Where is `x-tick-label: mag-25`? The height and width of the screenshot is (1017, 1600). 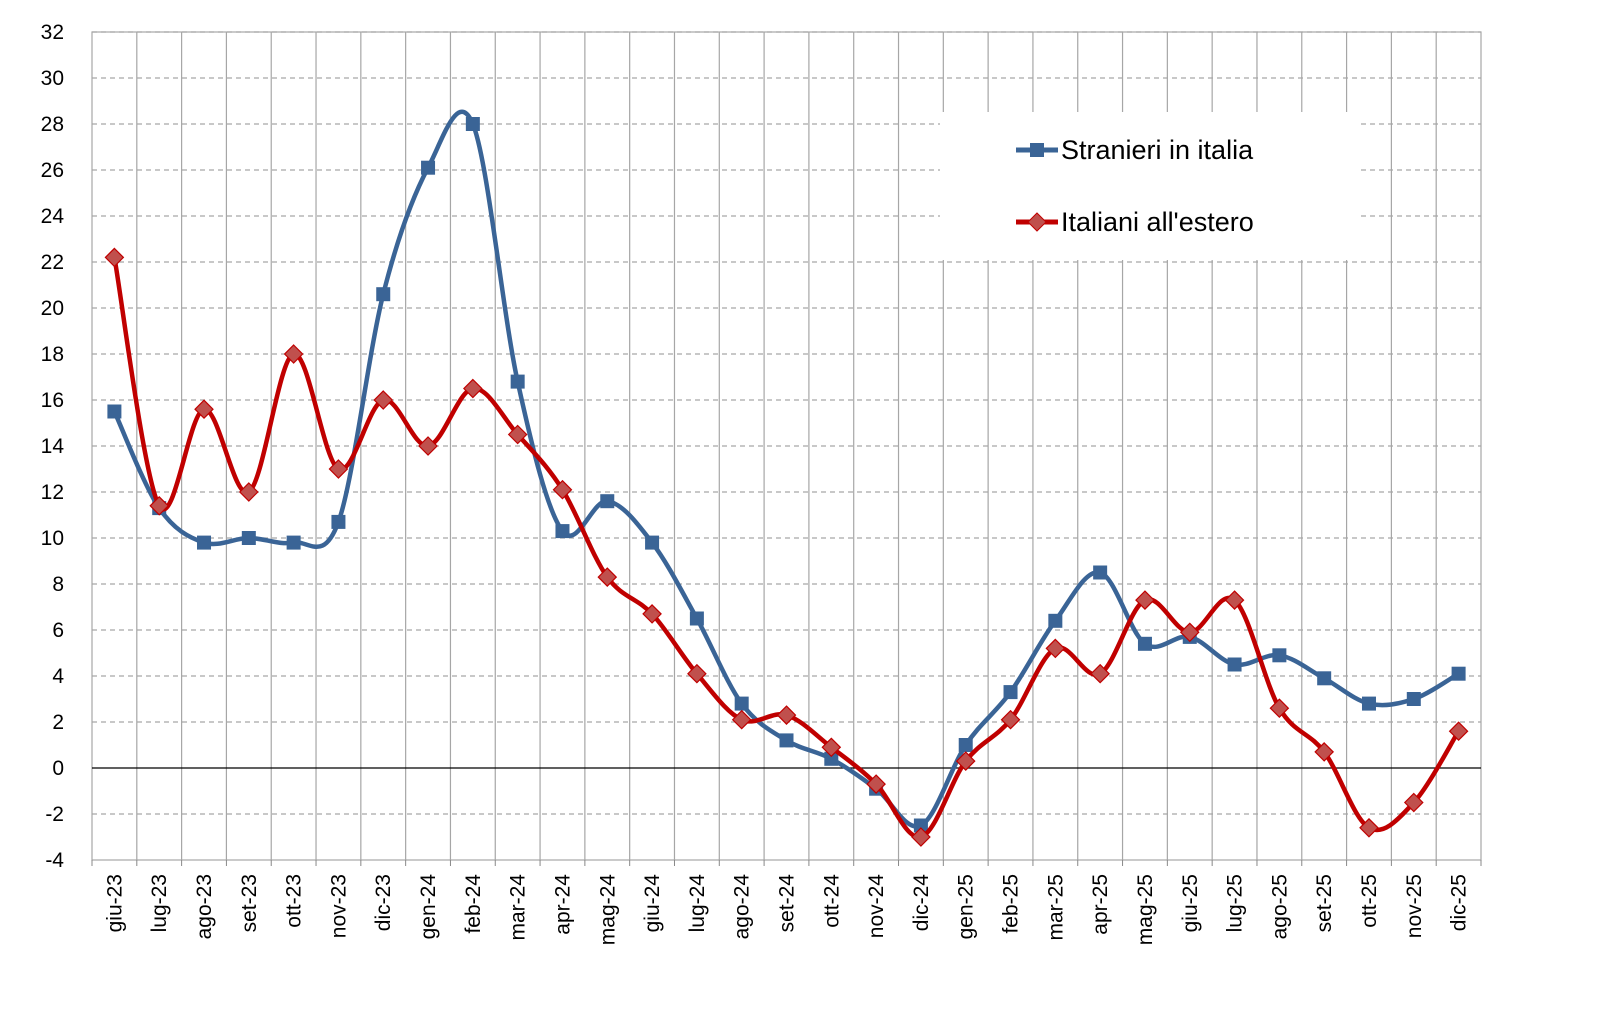 x-tick-label: mag-25 is located at coordinates (1145, 909).